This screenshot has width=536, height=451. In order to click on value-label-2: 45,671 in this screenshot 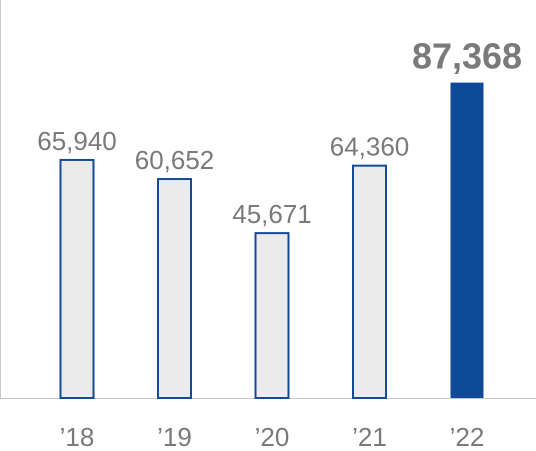, I will do `click(272, 214)`.